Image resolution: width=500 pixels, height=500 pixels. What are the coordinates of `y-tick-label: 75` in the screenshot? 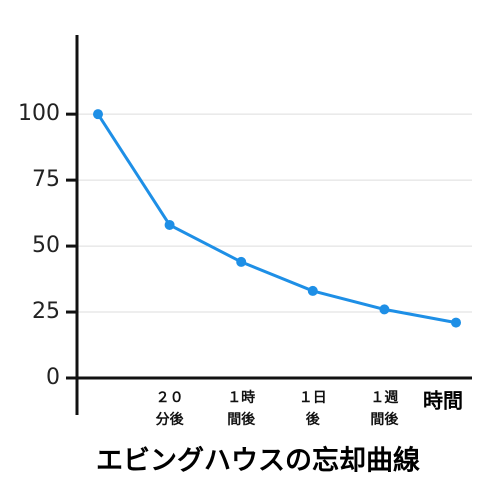 It's located at (46, 179).